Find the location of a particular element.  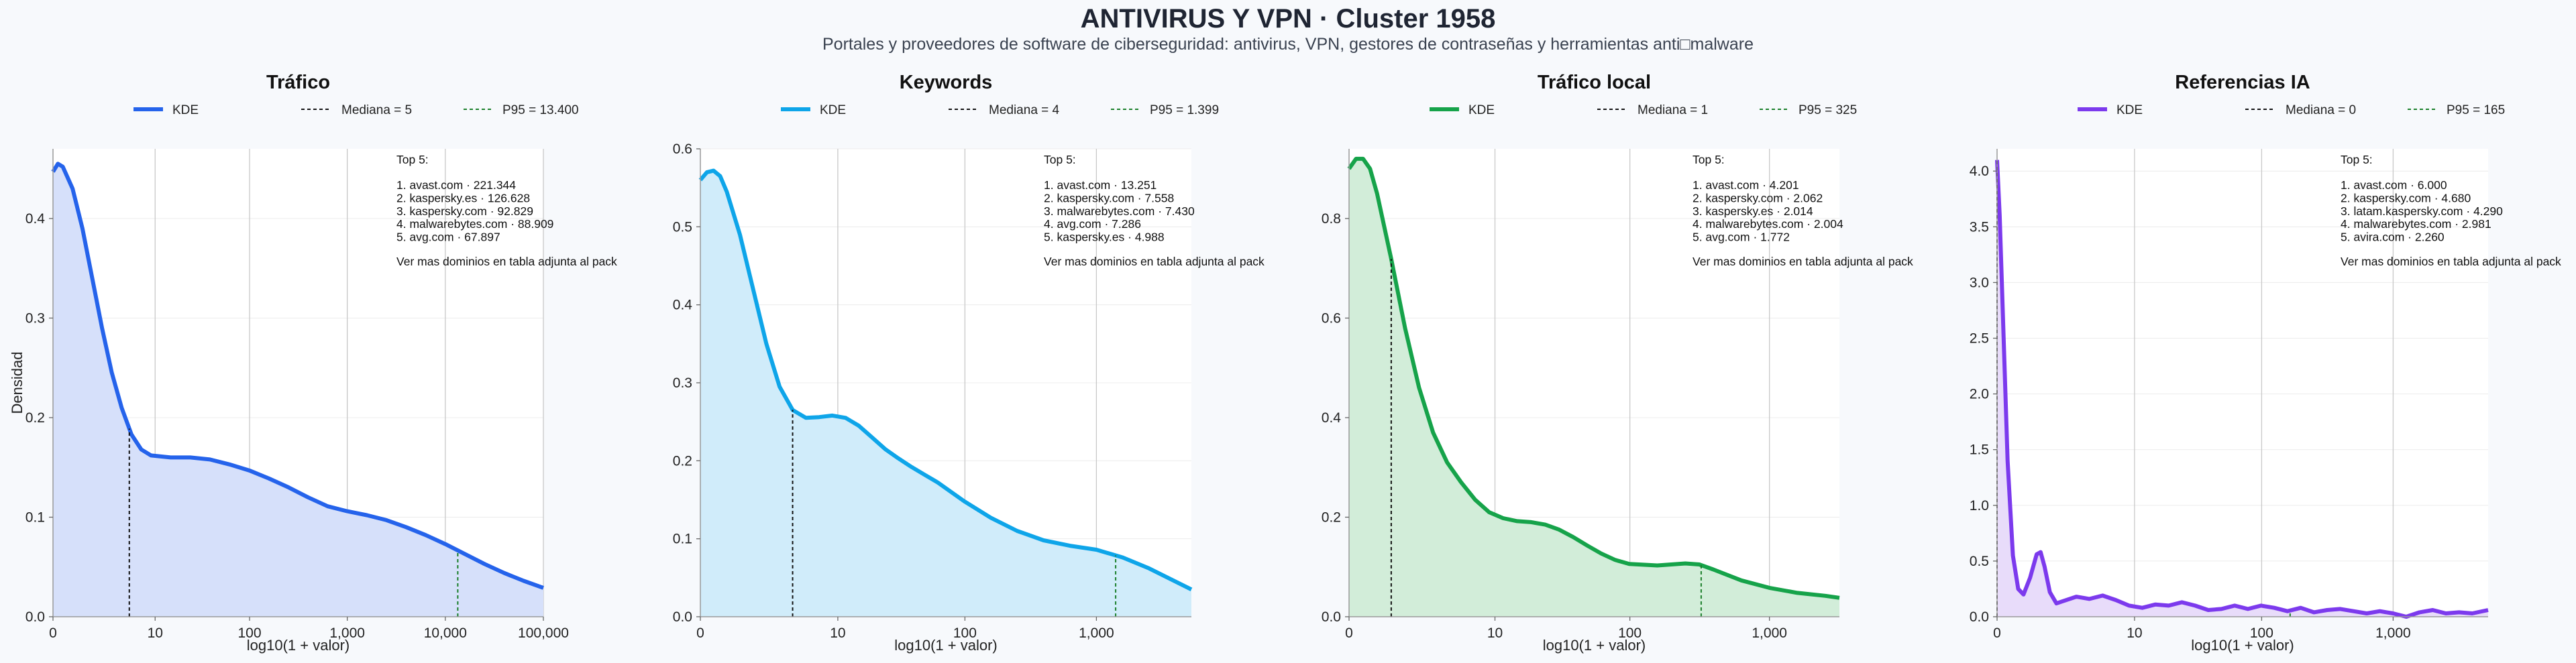

top5-item: 3. kaspersky.es · 2.014 is located at coordinates (1753, 211).